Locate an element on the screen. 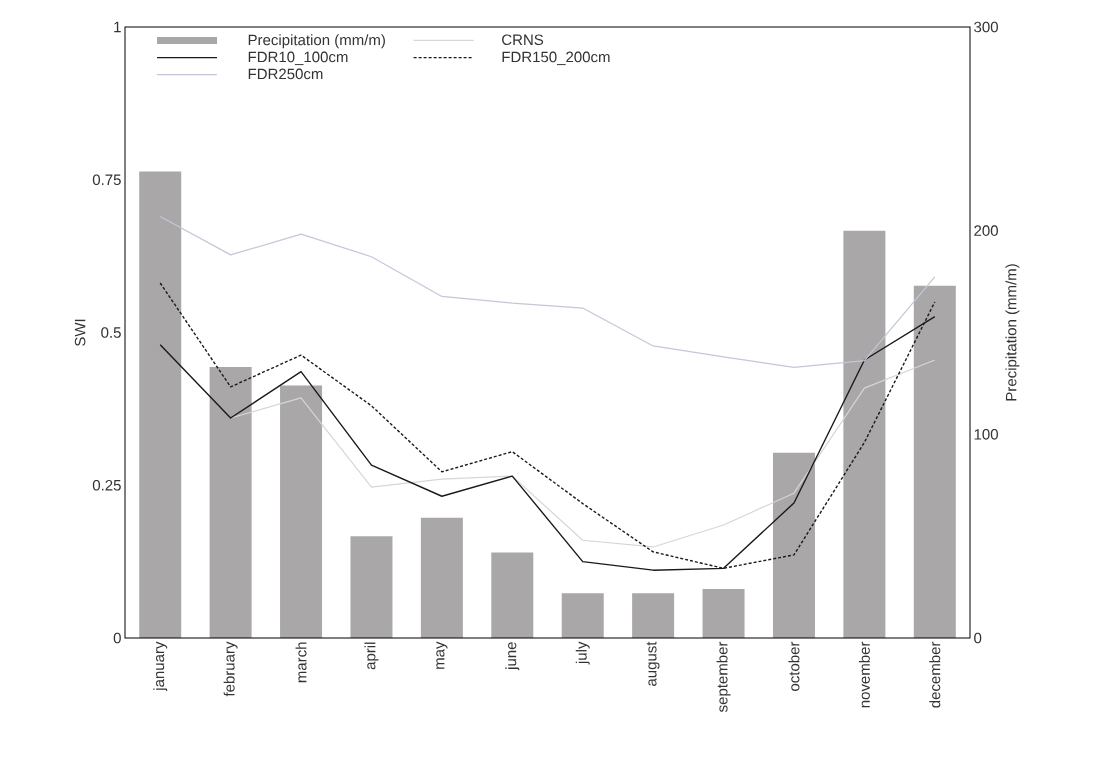 This screenshot has width=1094, height=777. y-tick-label: 0.5 is located at coordinates (111, 332).